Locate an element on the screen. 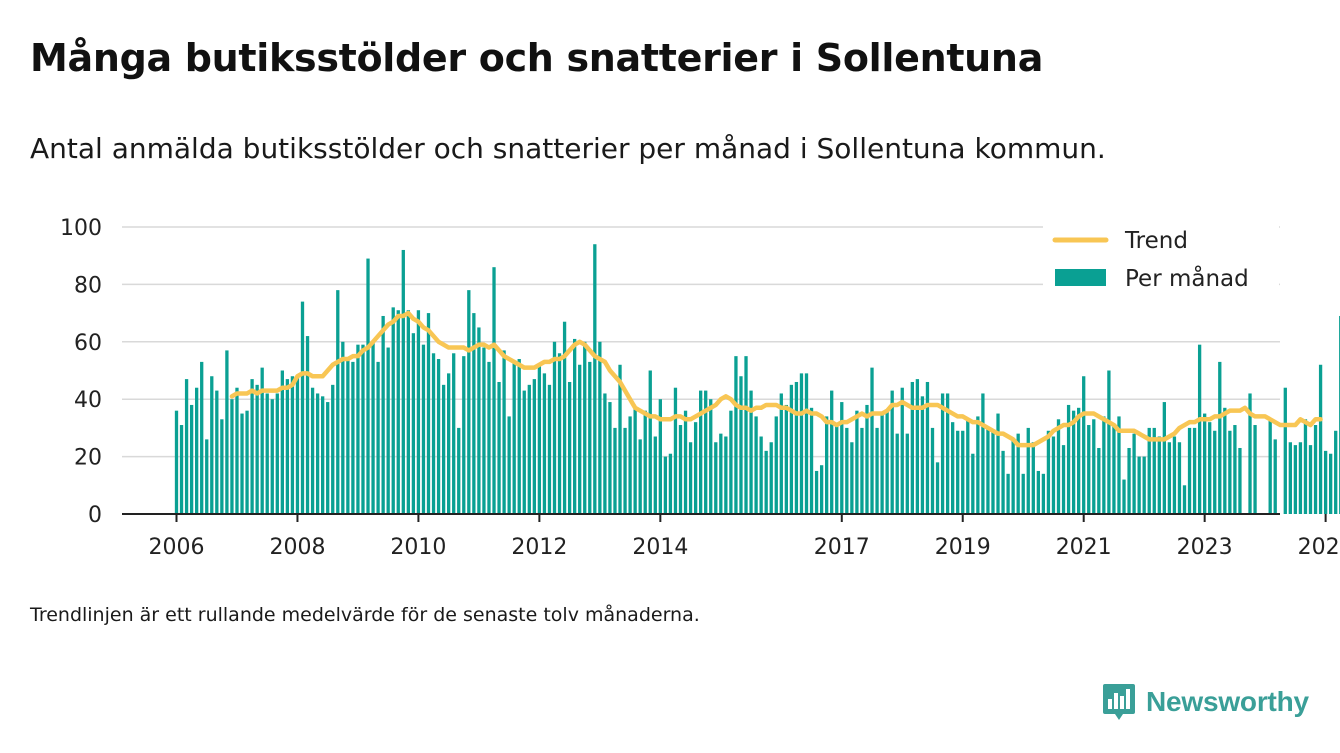 The image size is (1340, 753). y-tick-label: 80 is located at coordinates (88, 285).